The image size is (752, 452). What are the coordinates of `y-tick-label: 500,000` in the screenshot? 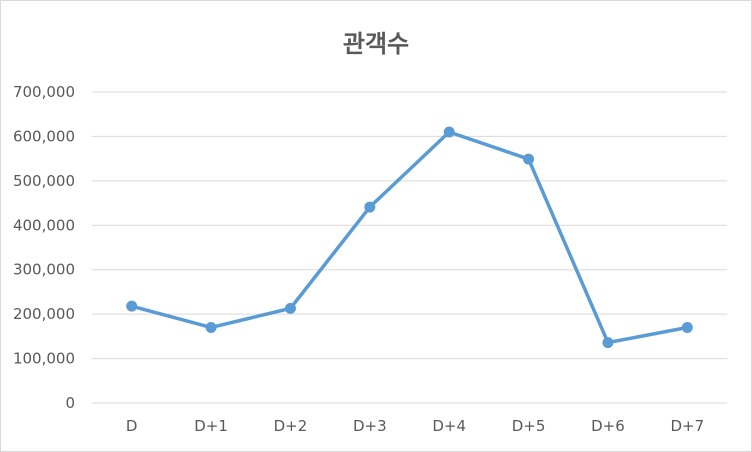 It's located at (44, 181).